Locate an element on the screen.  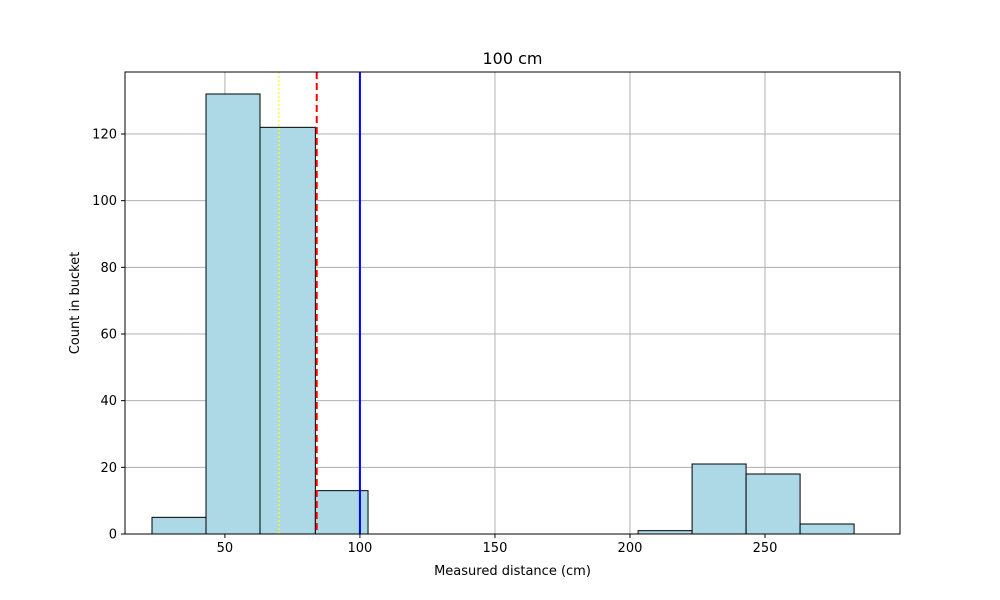
x-tick-label: 100 is located at coordinates (360, 548).